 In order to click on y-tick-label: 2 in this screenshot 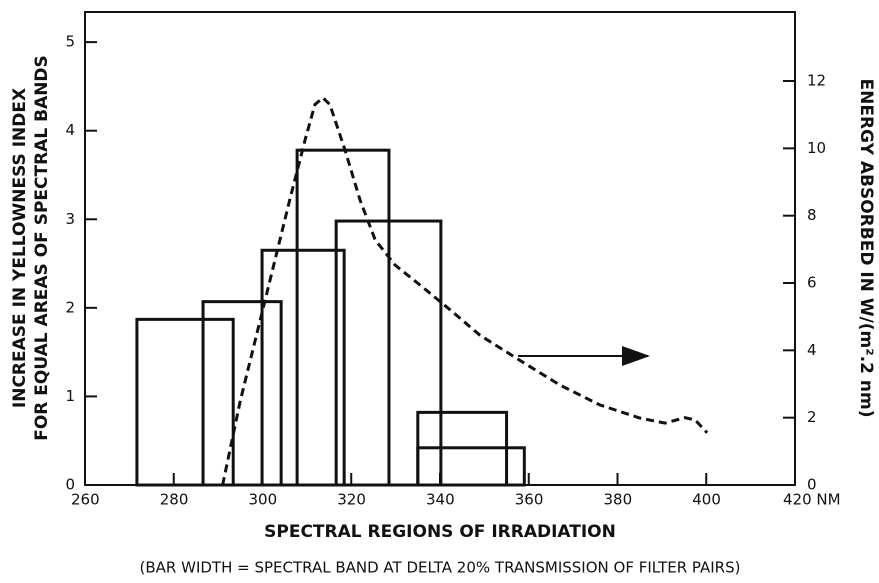, I will do `click(70, 307)`.